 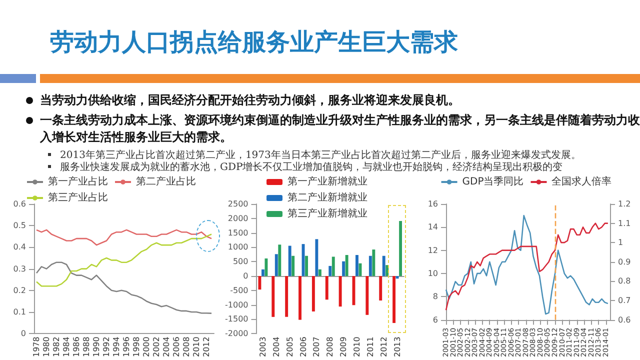 I want to click on x-tick-label: 2003, so click(x=263, y=346).